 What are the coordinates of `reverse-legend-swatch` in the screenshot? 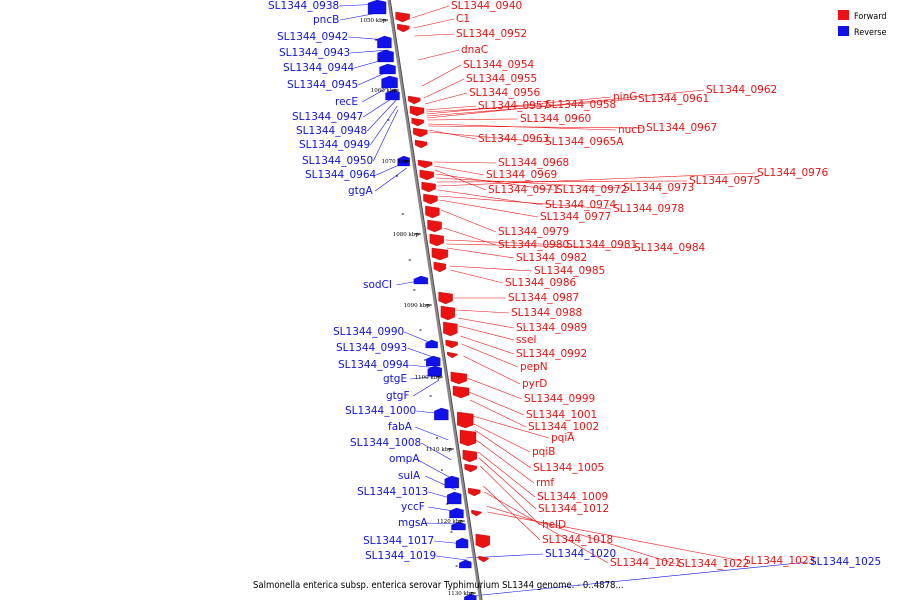 It's located at (843, 31).